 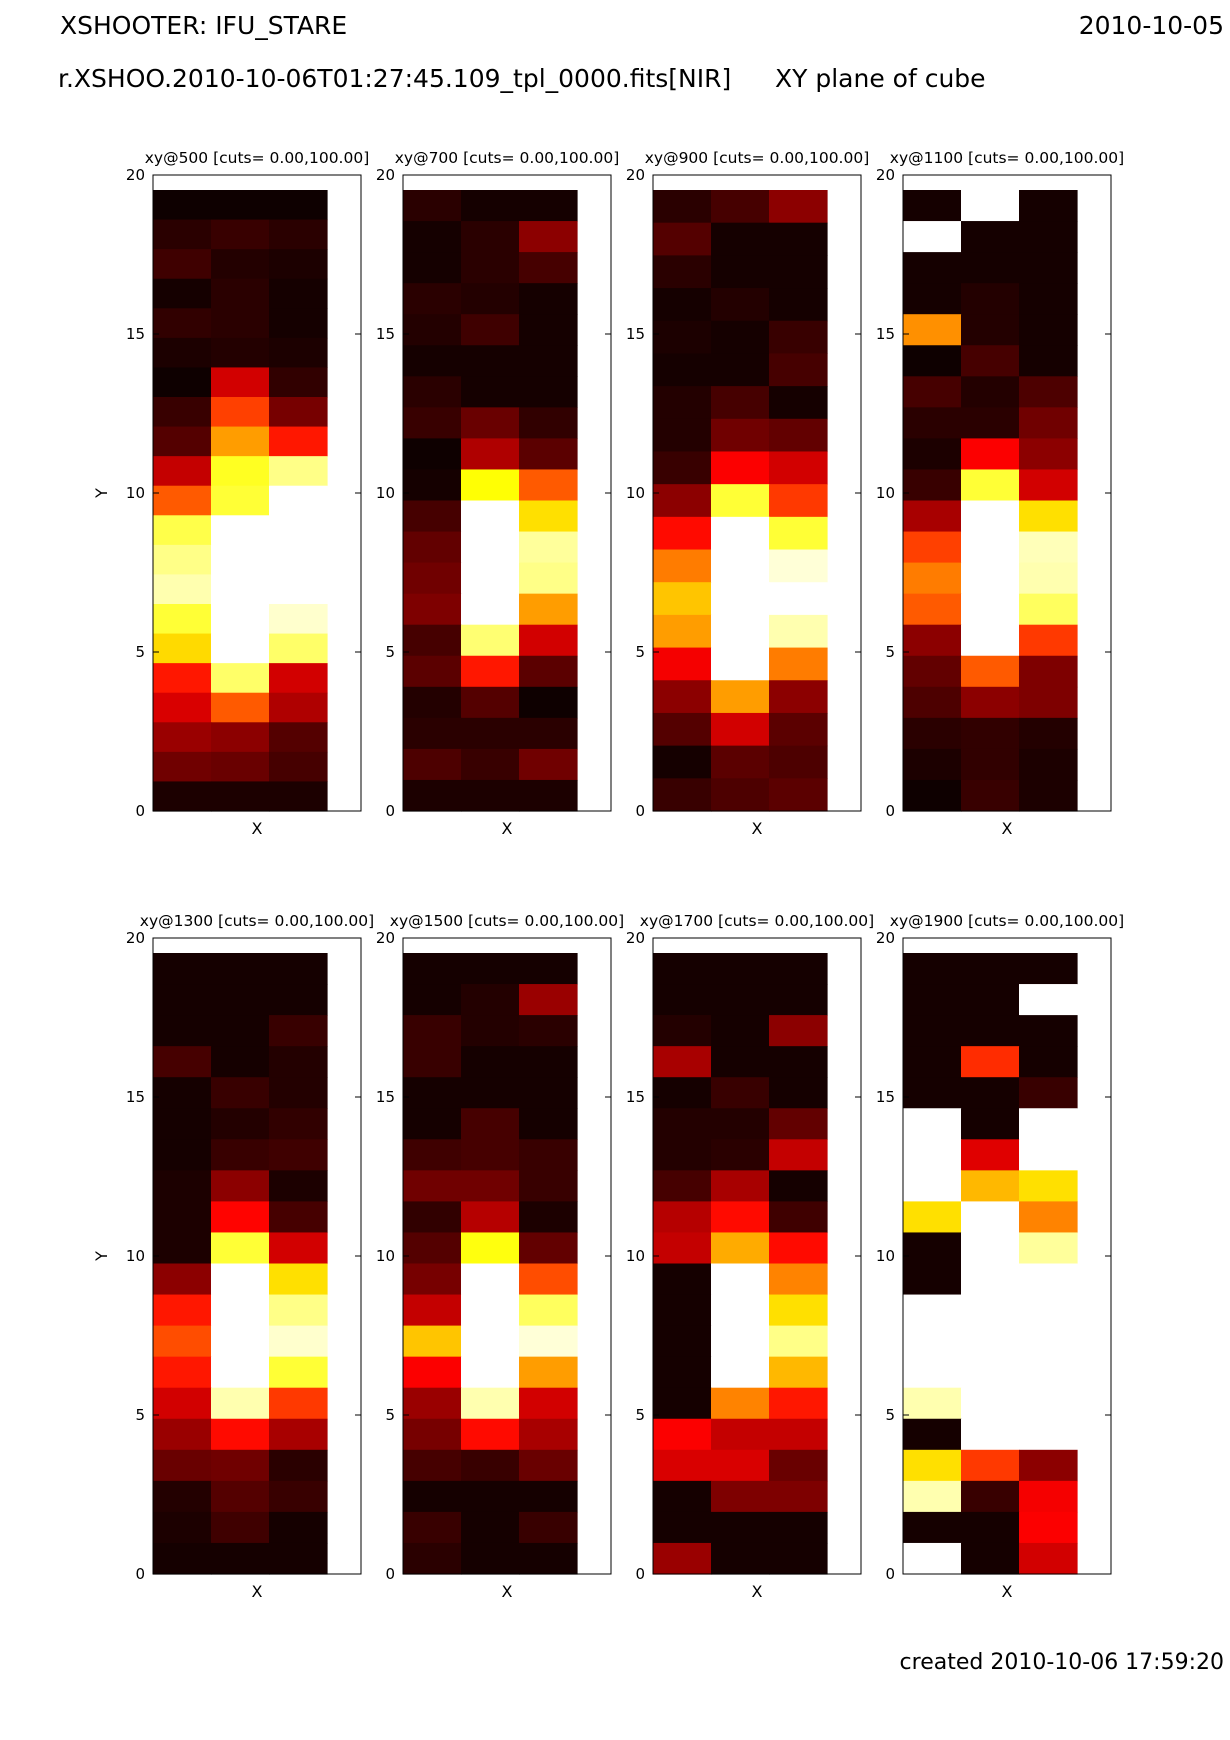 What do you see at coordinates (757, 158) in the screenshot?
I see `panel-title: xy@900 [cuts= 0.00,100.00]` at bounding box center [757, 158].